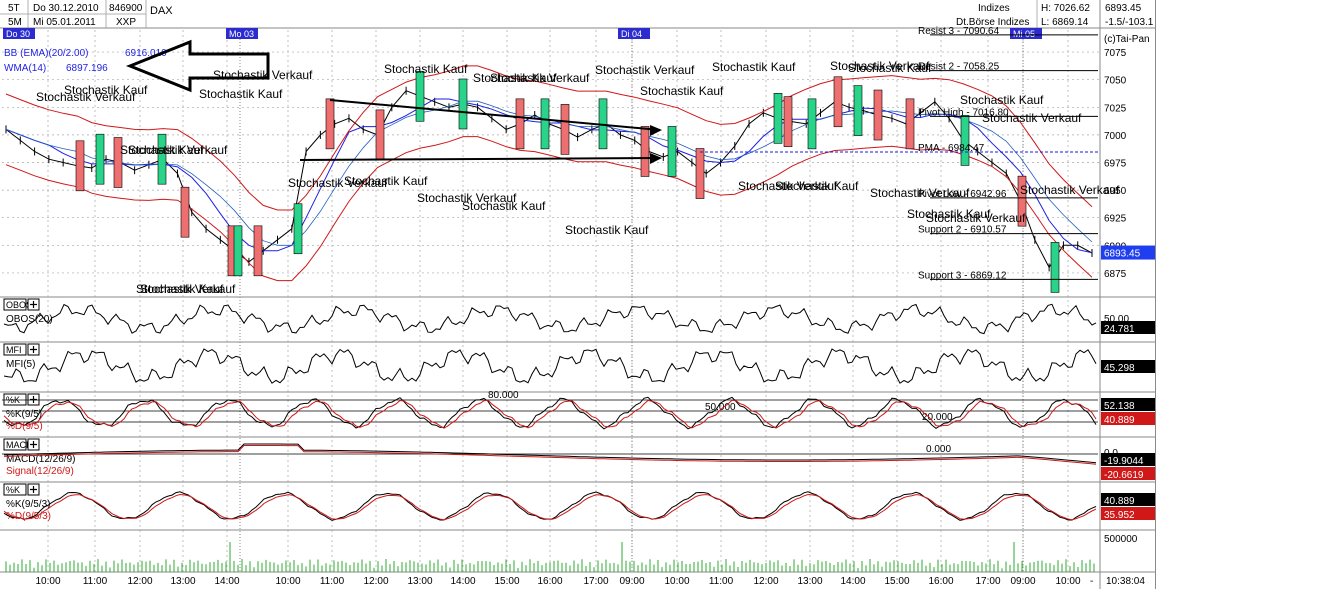 Image resolution: width=1323 pixels, height=589 pixels. What do you see at coordinates (40, 471) in the screenshot?
I see `macd-panel-label: Signal(12/26/9)` at bounding box center [40, 471].